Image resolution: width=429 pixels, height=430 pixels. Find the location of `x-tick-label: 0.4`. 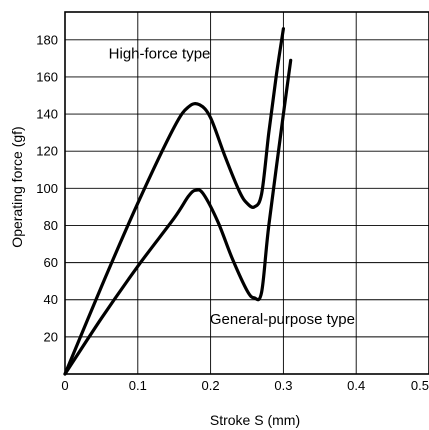

x-tick-label: 0.4 is located at coordinates (356, 385).